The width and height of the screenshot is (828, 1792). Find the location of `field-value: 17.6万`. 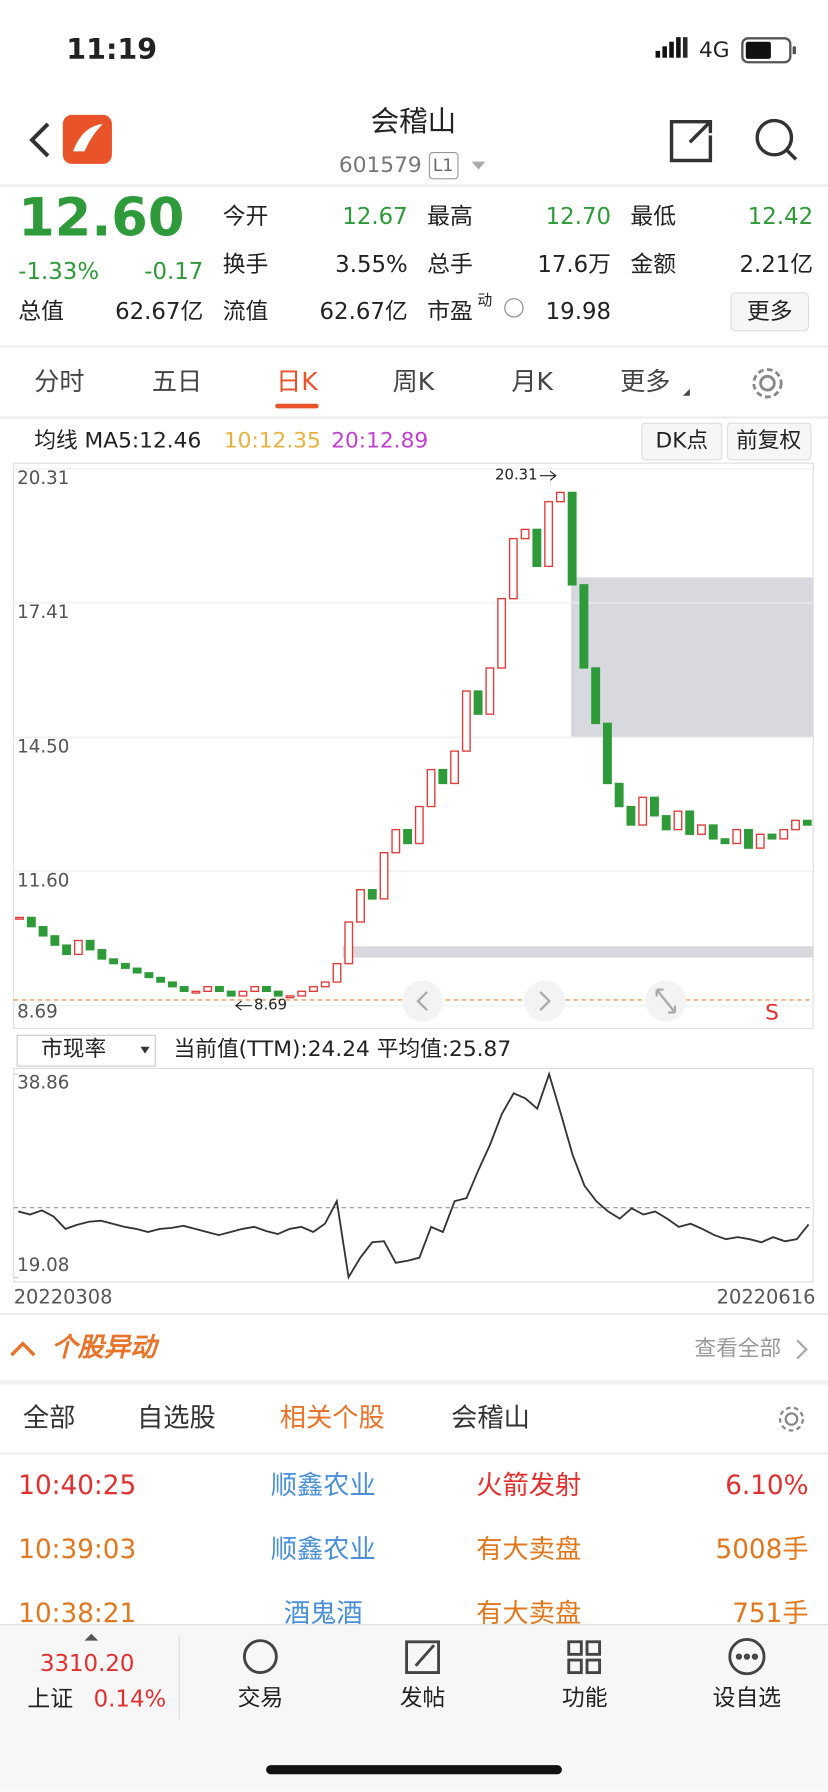

field-value: 17.6万 is located at coordinates (574, 265).